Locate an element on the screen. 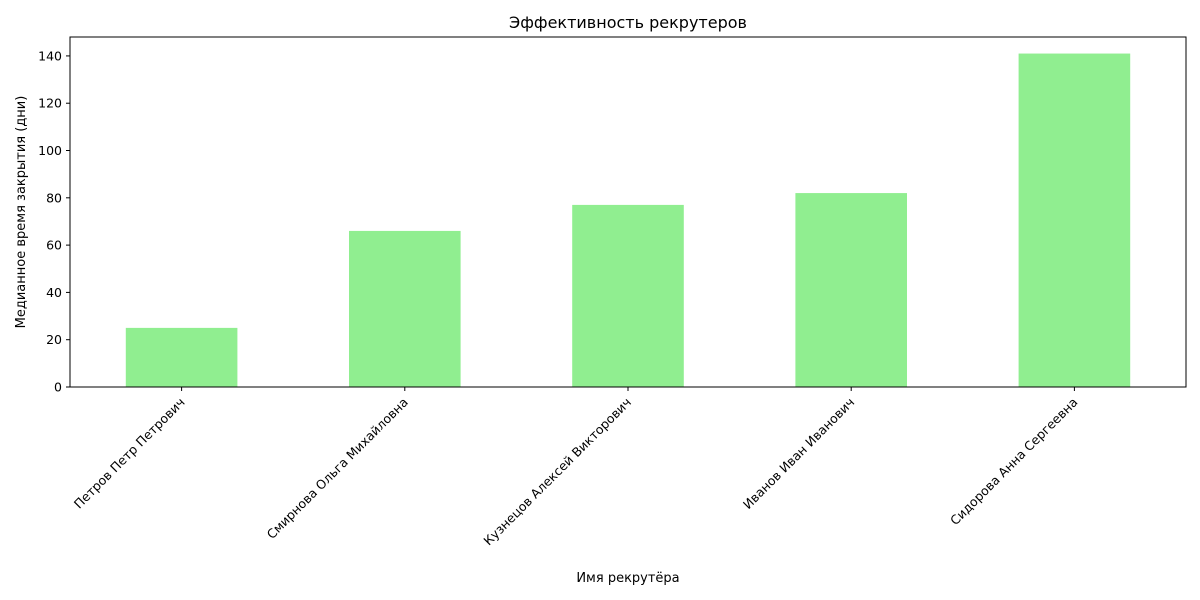  y-ticks: 0 20 40 60 80 100 120 140 is located at coordinates (54, 221).